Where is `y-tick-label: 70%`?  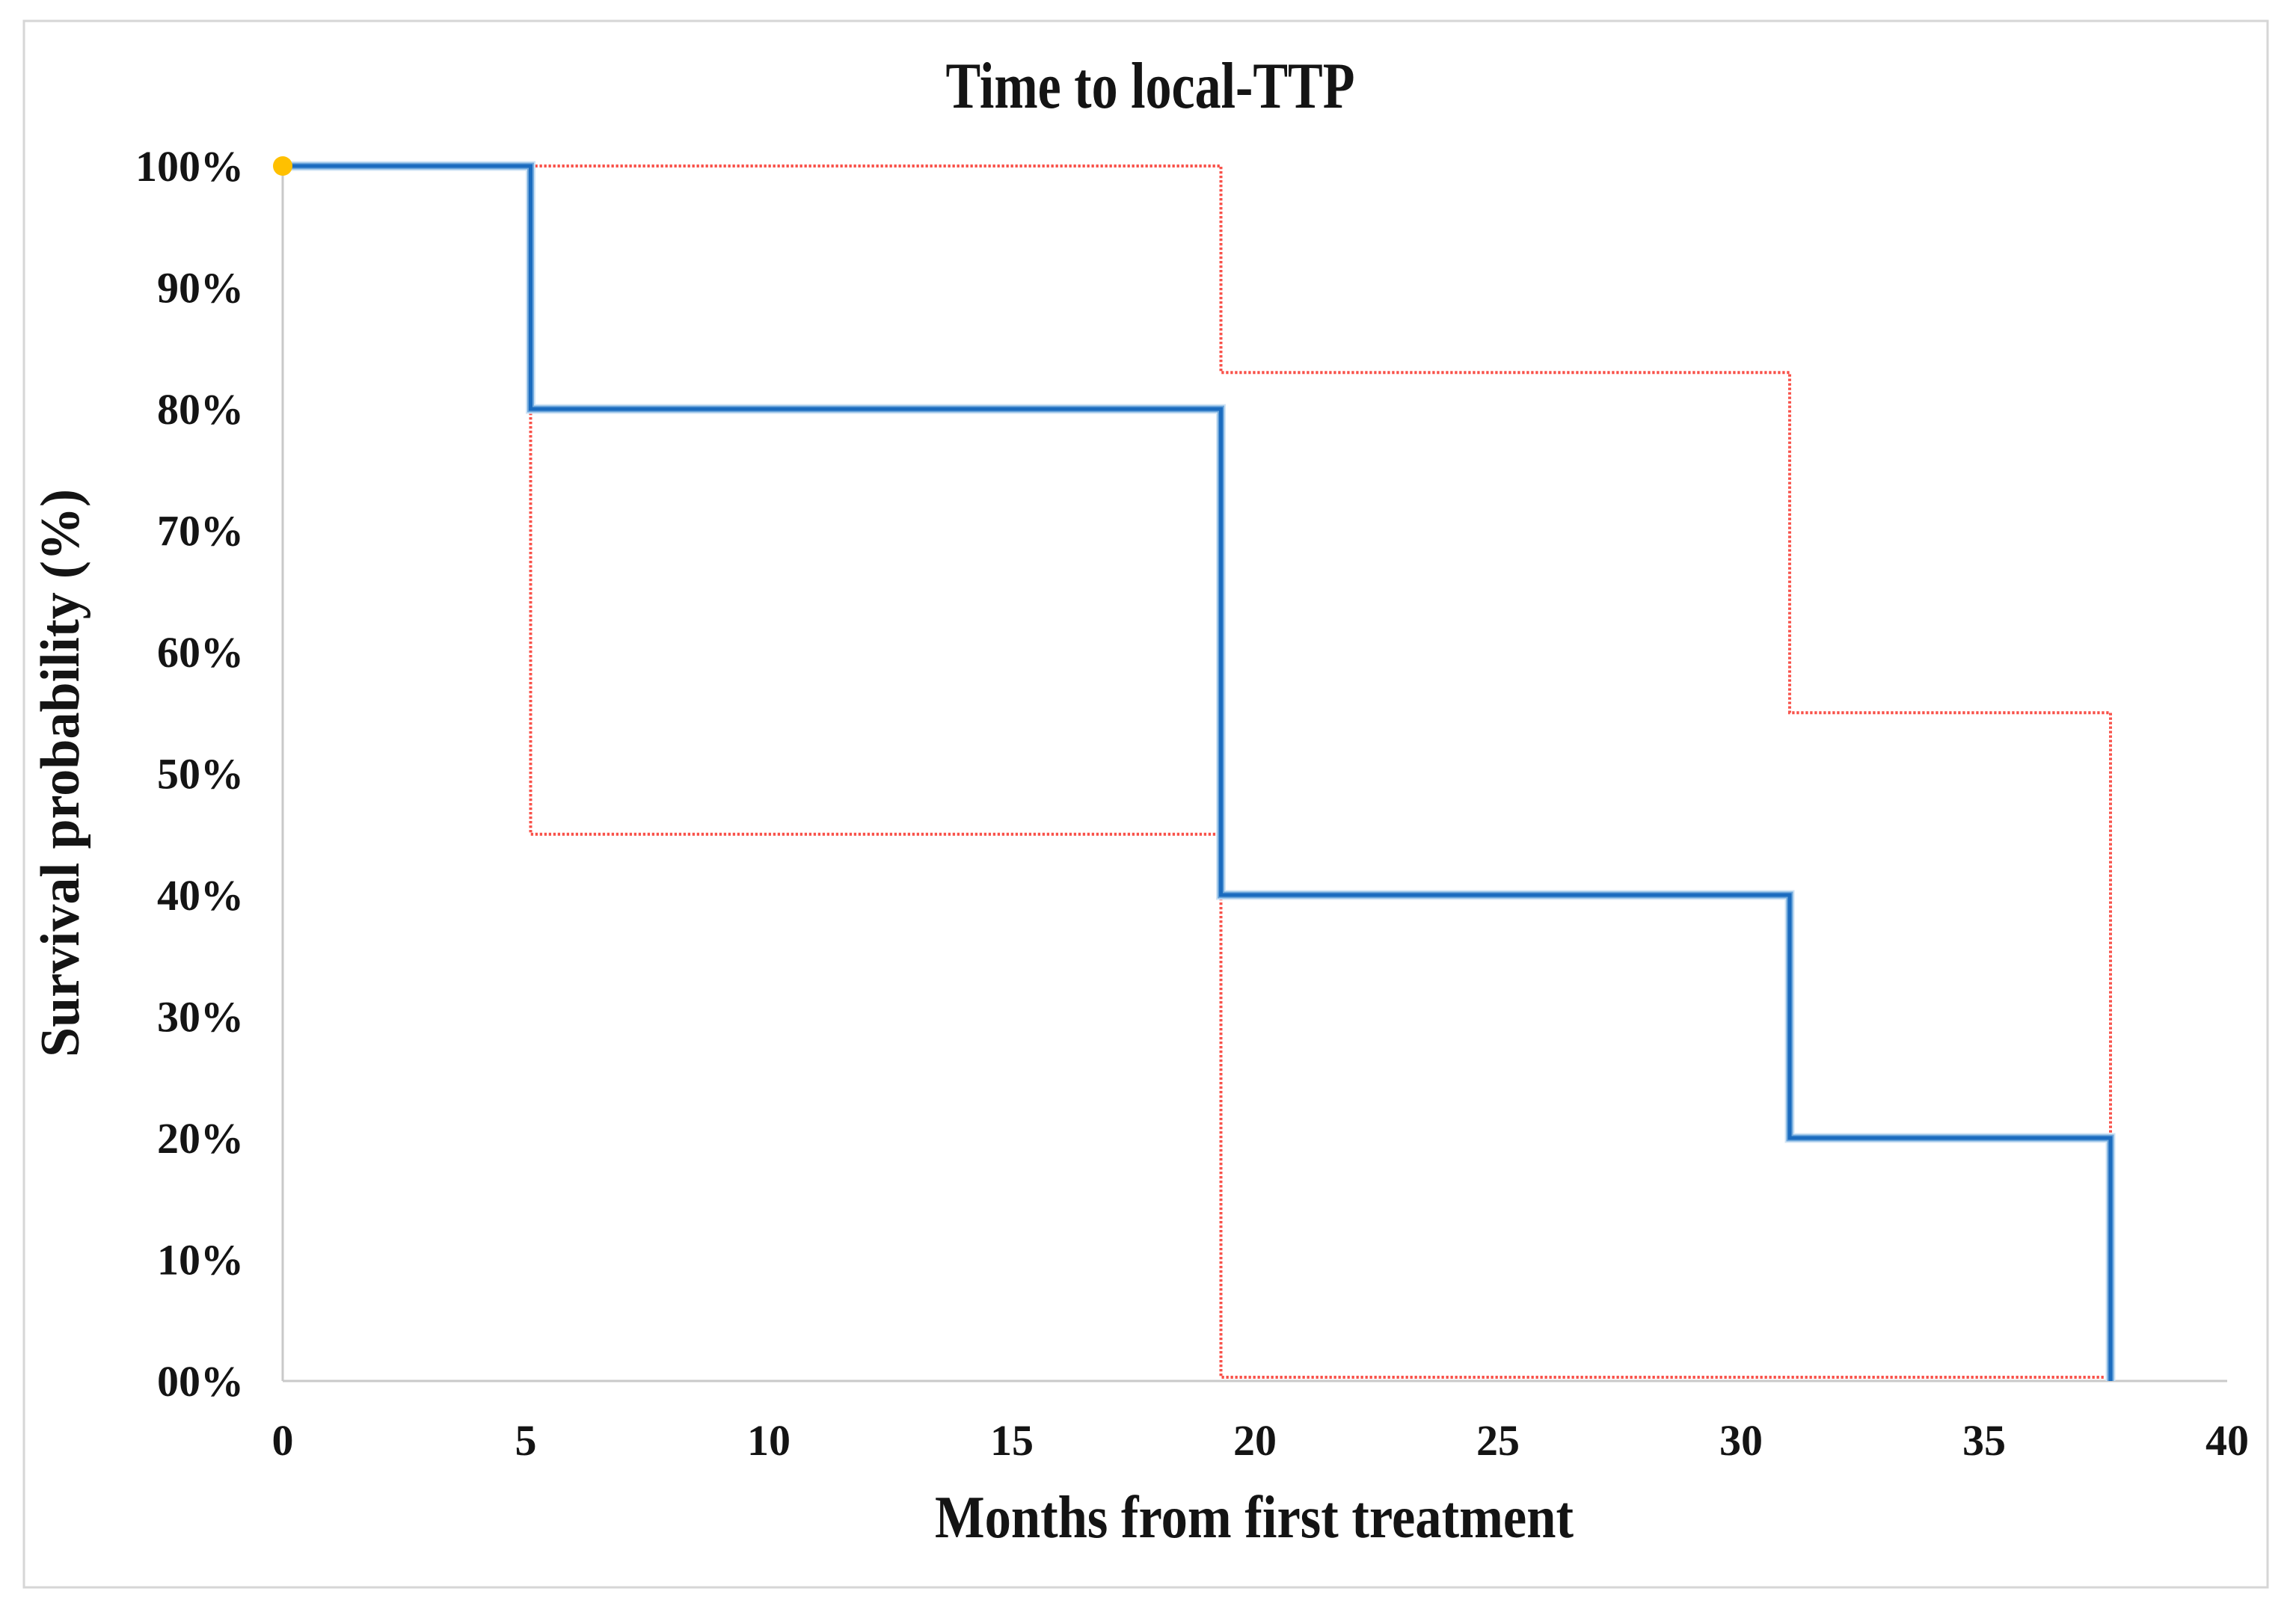 y-tick-label: 70% is located at coordinates (200, 531).